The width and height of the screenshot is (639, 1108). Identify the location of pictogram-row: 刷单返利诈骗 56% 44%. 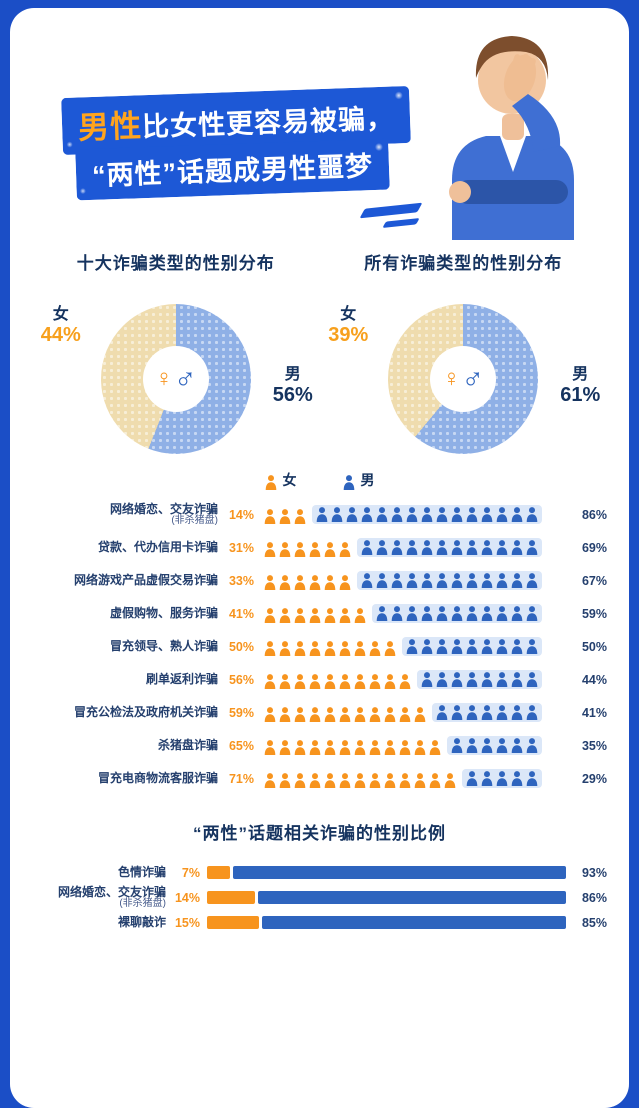
(319, 679).